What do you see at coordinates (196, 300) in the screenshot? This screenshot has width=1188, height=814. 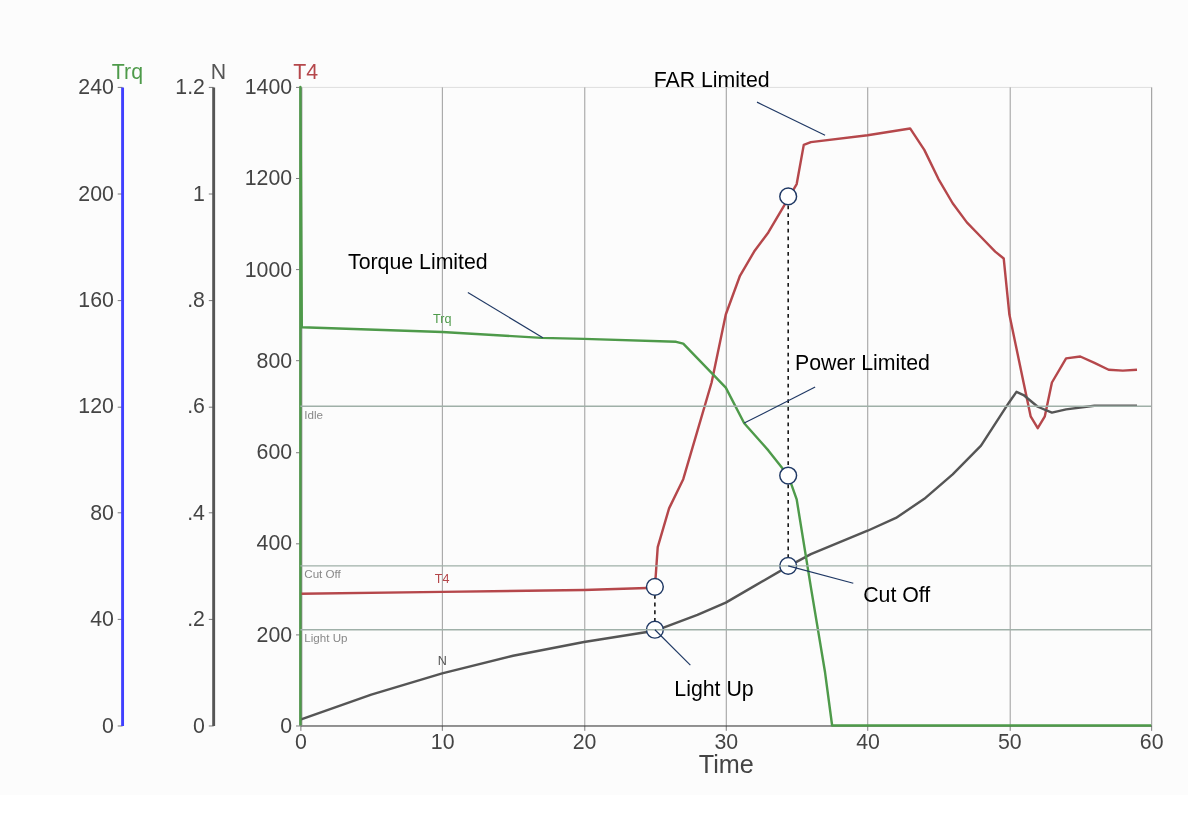 I see `y2-tick-label: .8` at bounding box center [196, 300].